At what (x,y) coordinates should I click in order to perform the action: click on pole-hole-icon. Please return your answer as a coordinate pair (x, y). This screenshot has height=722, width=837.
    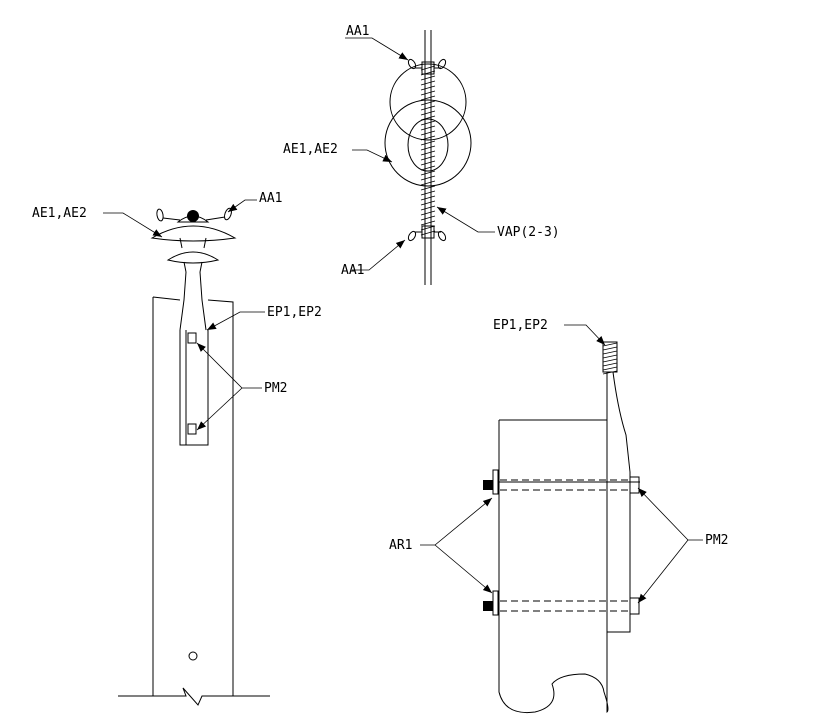
    Looking at the image, I should click on (193, 656).